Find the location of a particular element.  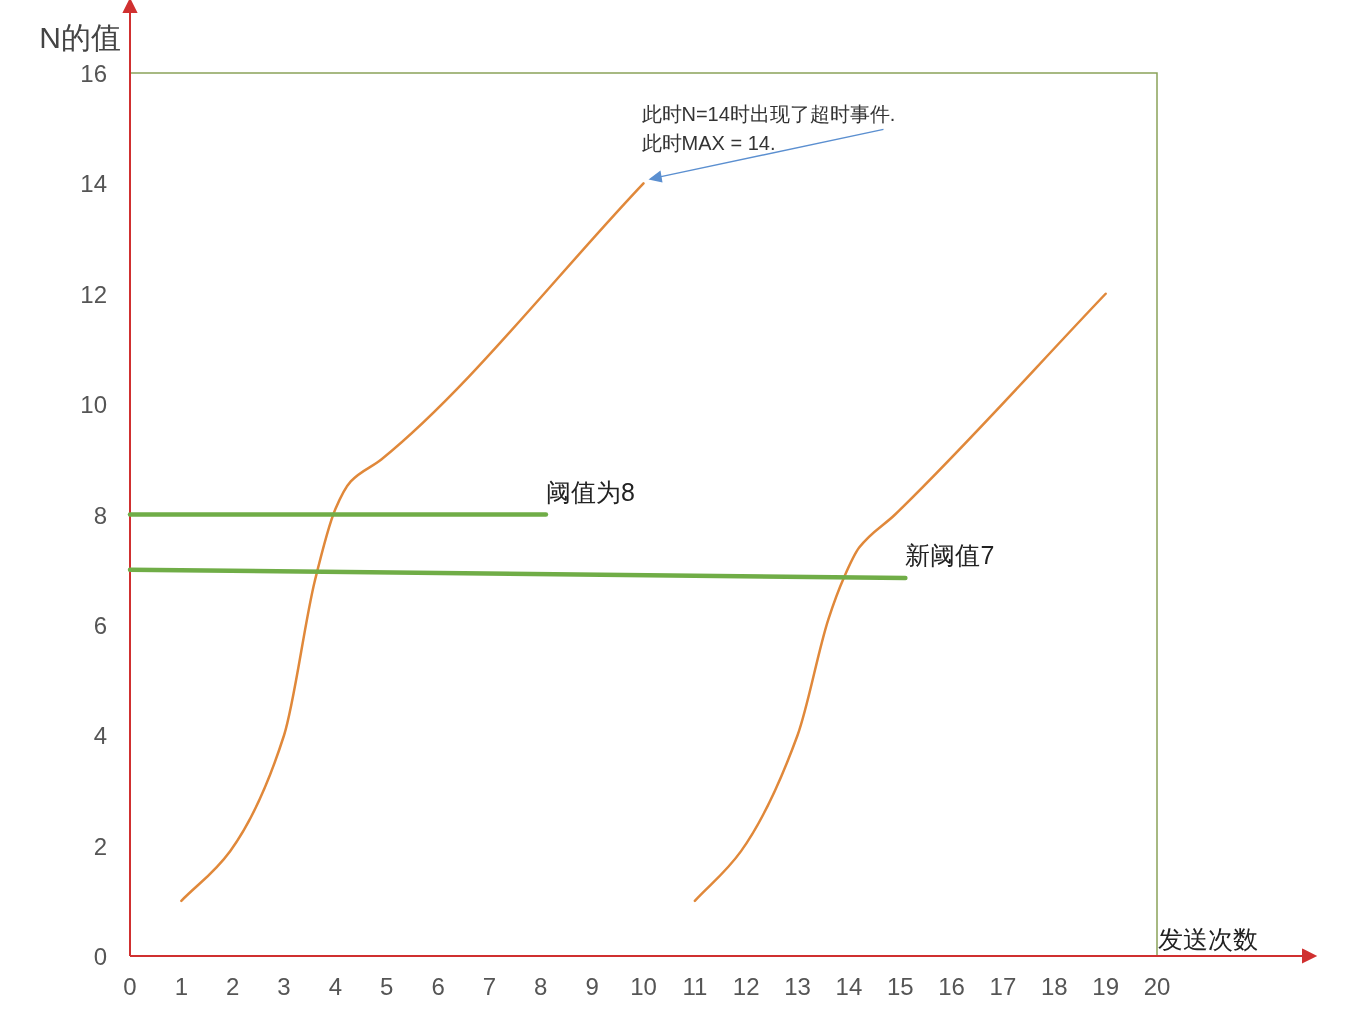

y-tick-label: 8 is located at coordinates (100, 515).